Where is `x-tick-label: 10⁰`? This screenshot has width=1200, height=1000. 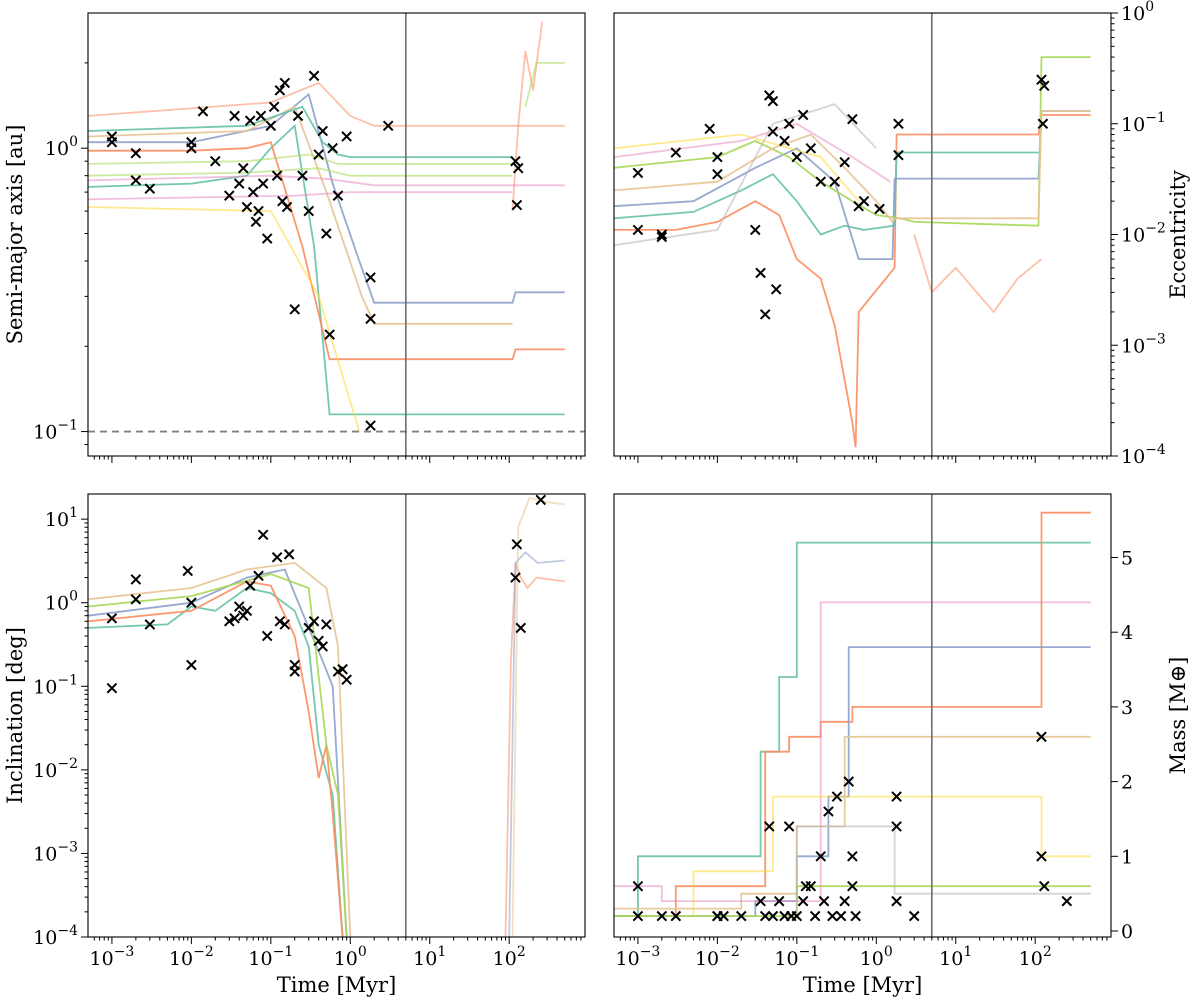 x-tick-label: 10⁰ is located at coordinates (876, 957).